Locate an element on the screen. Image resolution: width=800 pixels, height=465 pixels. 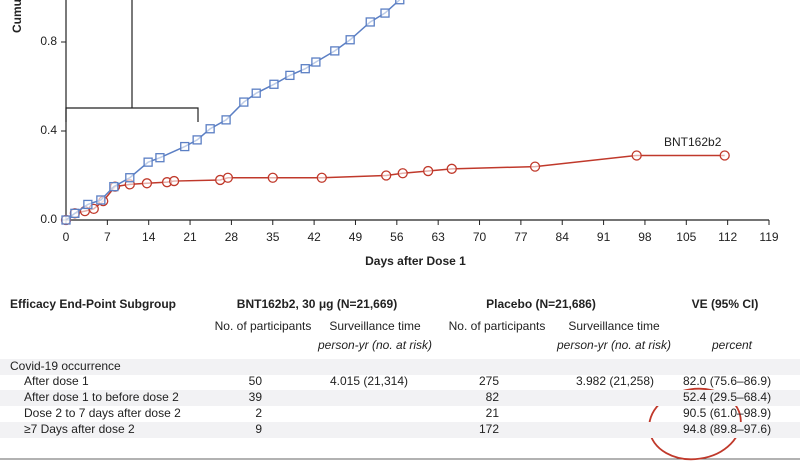
x-tick-label: 98 is located at coordinates (645, 237).